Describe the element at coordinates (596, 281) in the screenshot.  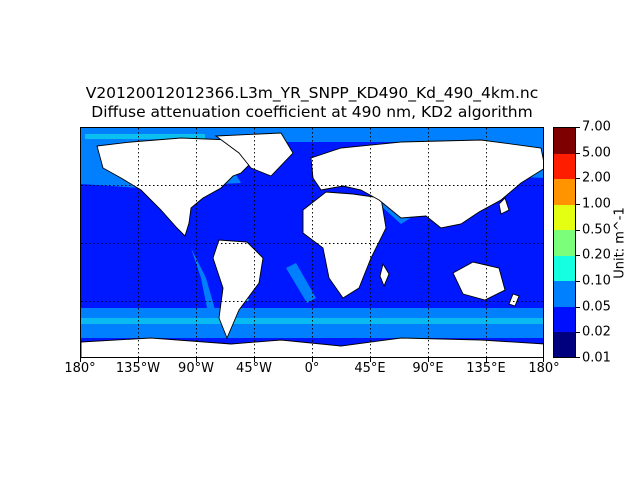
I see `colorbar-tick-label: 0.10` at that location.